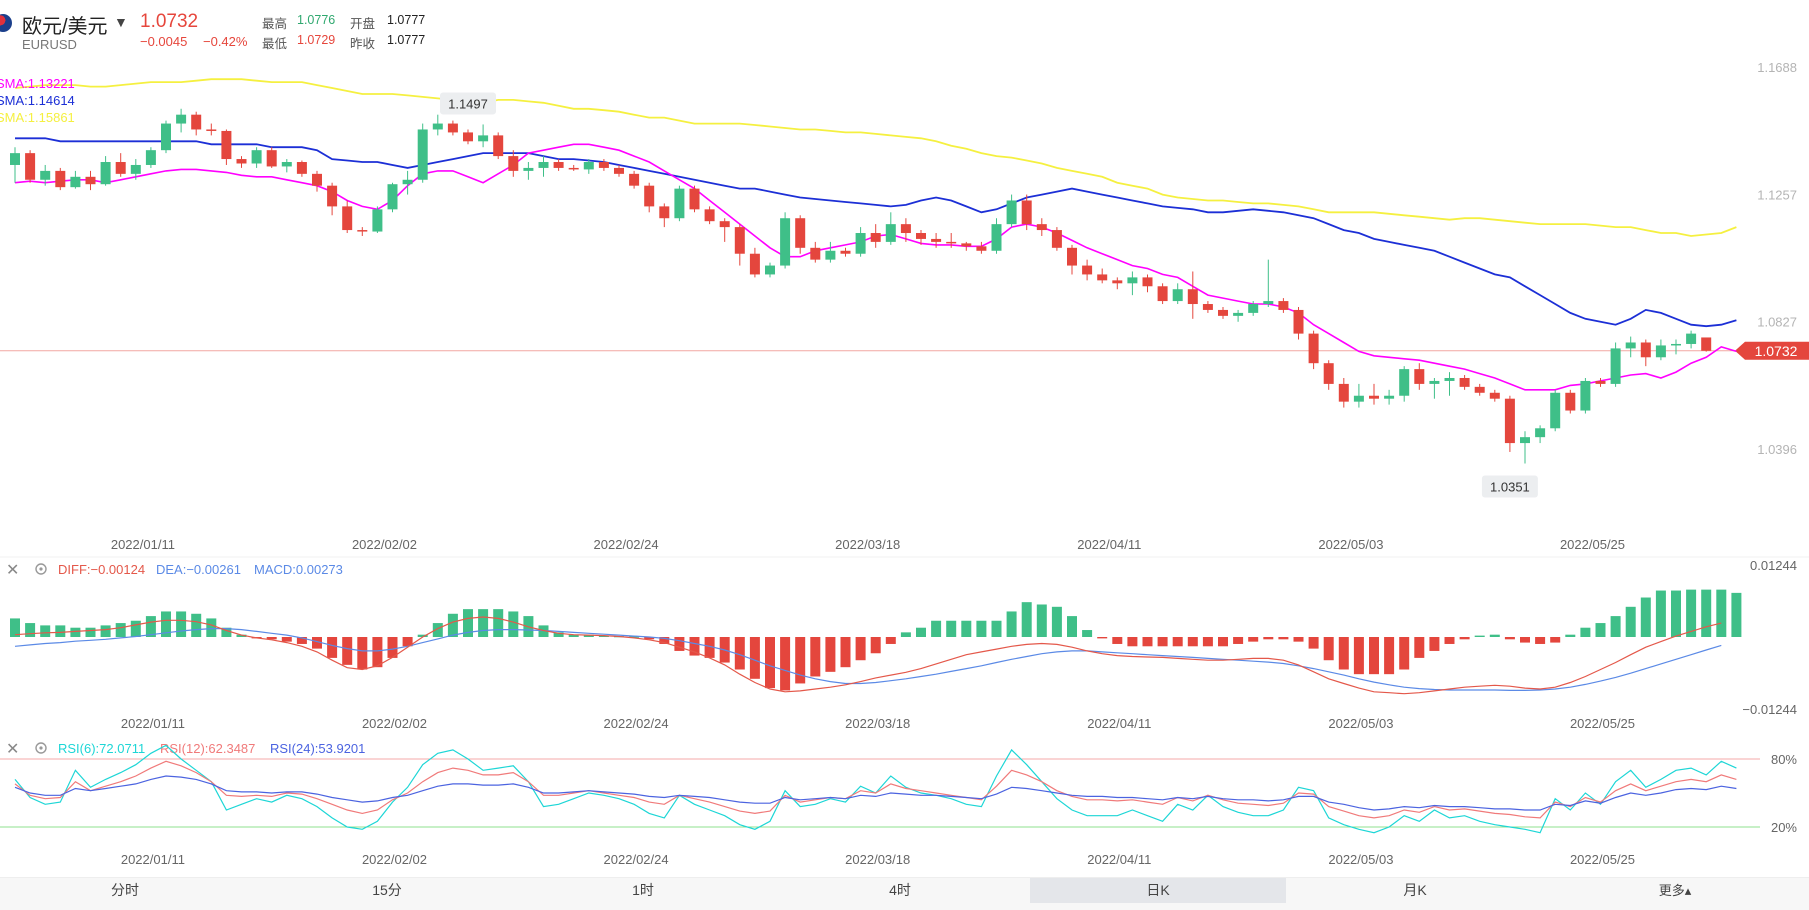 This screenshot has width=1809, height=910. What do you see at coordinates (6, 23) in the screenshot?
I see `eu-us-flag-icon` at bounding box center [6, 23].